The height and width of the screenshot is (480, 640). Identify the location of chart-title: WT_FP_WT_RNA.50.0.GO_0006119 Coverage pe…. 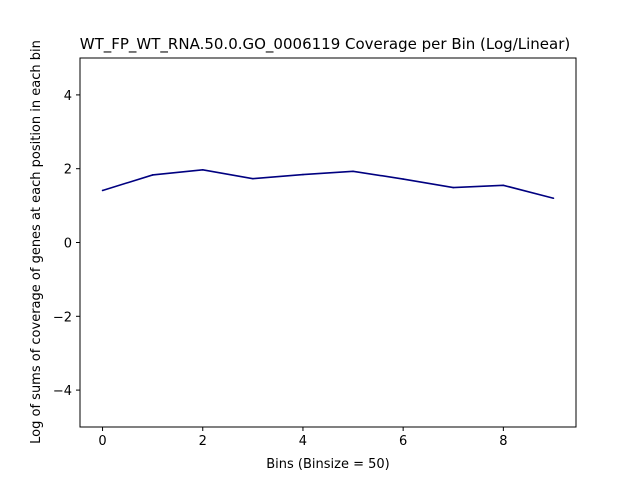
(325, 44).